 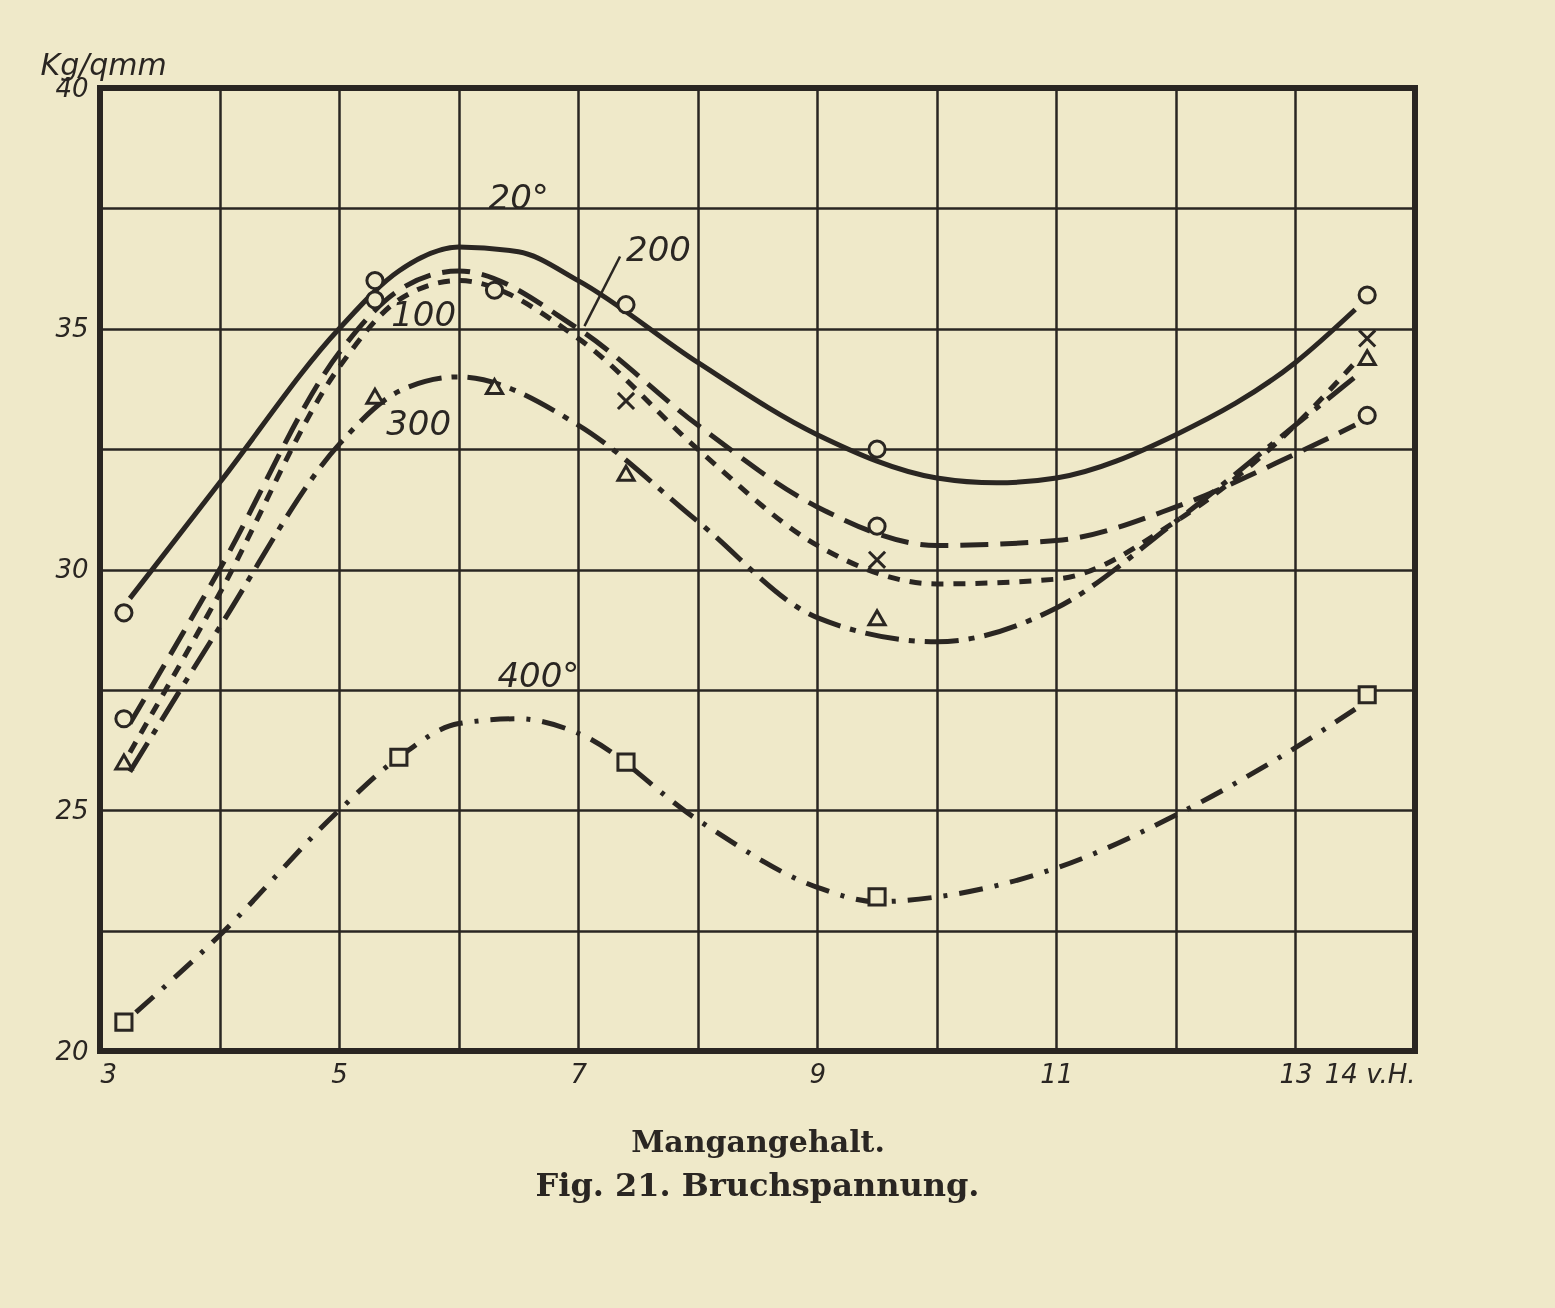 What do you see at coordinates (758, 1141) in the screenshot?
I see `x-axis-title: Mangangehalt.` at bounding box center [758, 1141].